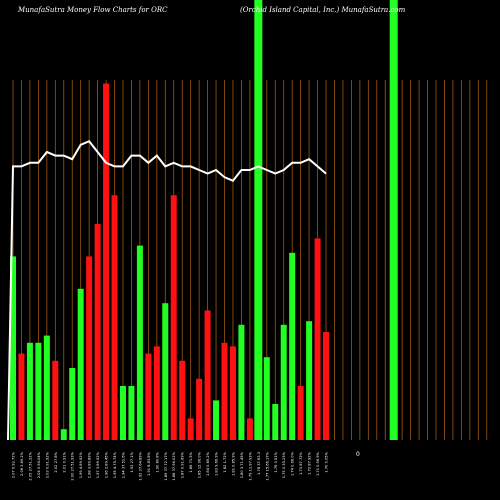  I want to click on below-axis-text: 0, so click(358, 454).